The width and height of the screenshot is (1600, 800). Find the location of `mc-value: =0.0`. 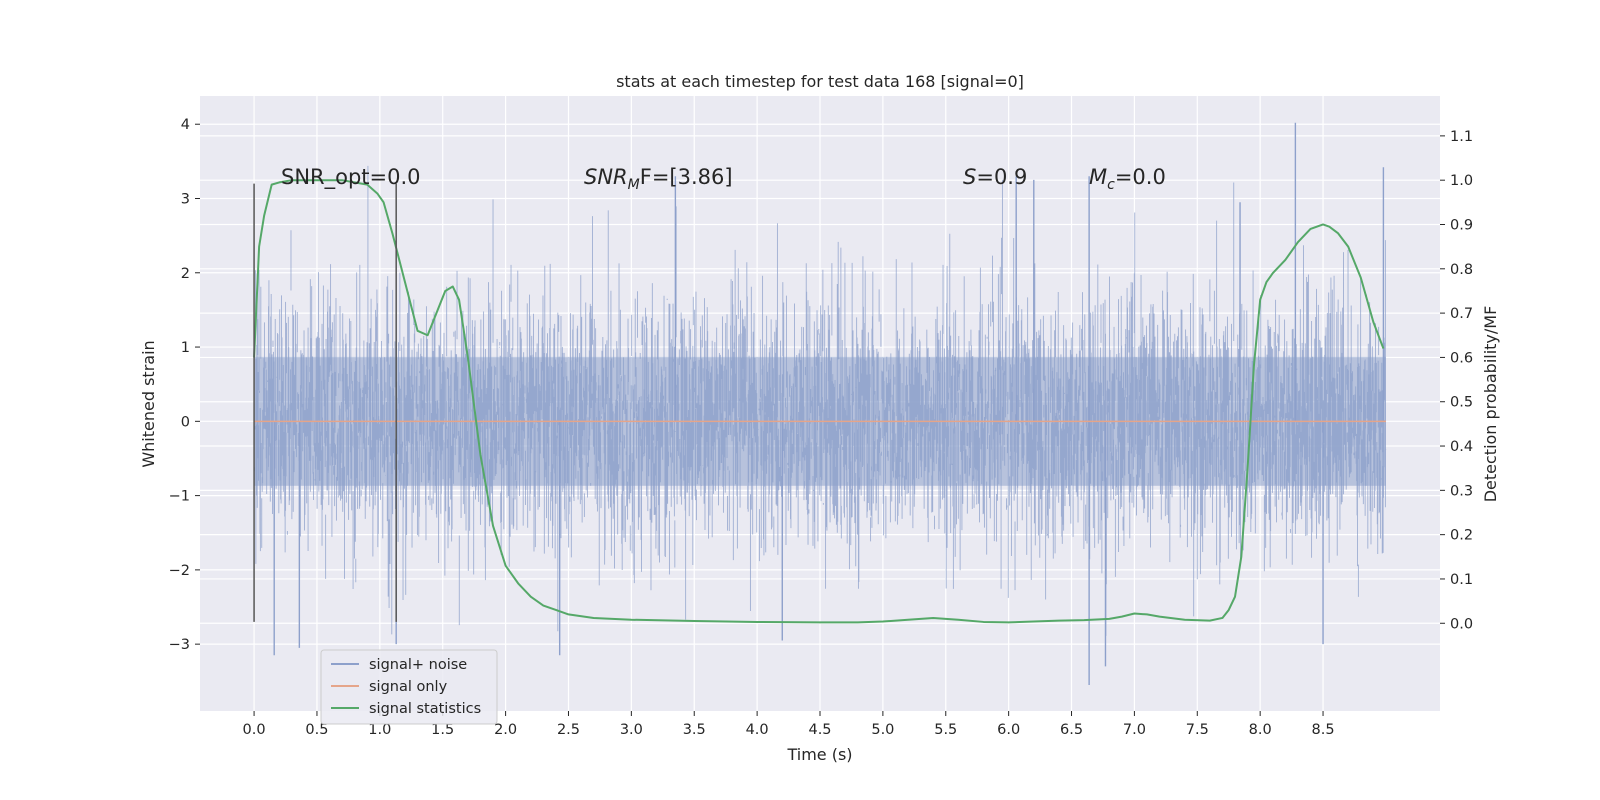

mc-value: =0.0 is located at coordinates (1140, 177).